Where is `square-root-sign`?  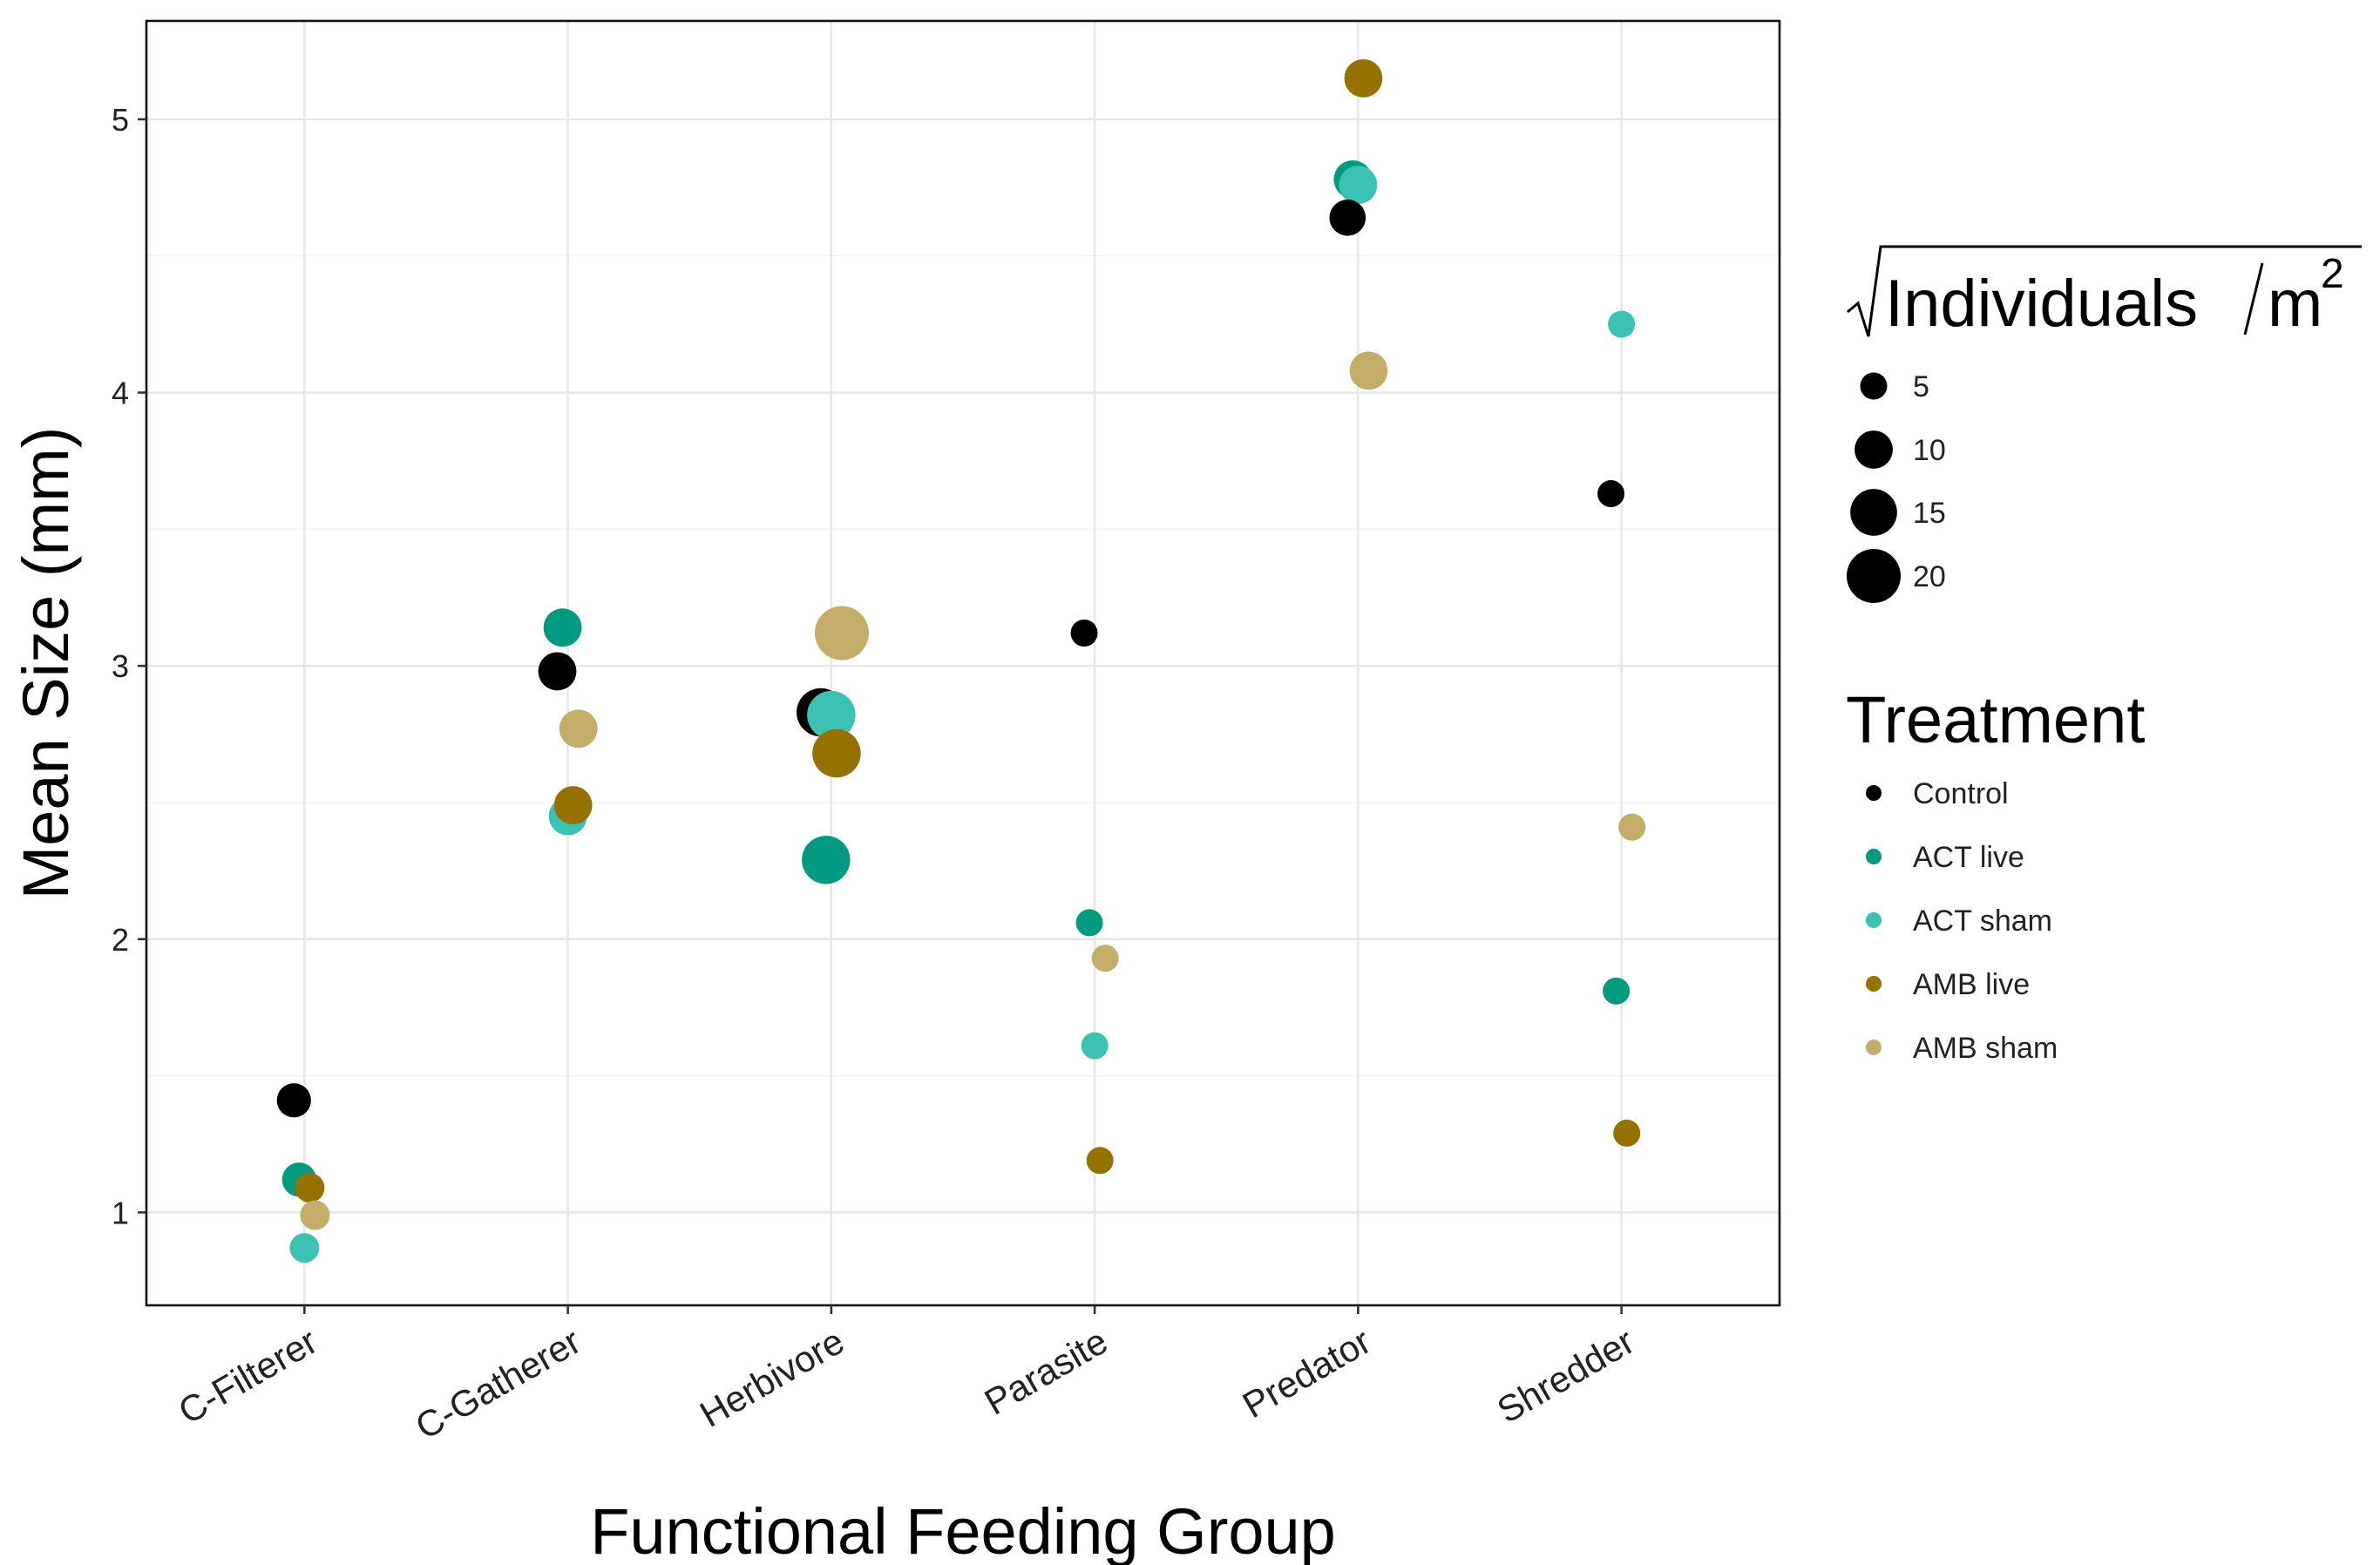
square-root-sign is located at coordinates (2104, 291).